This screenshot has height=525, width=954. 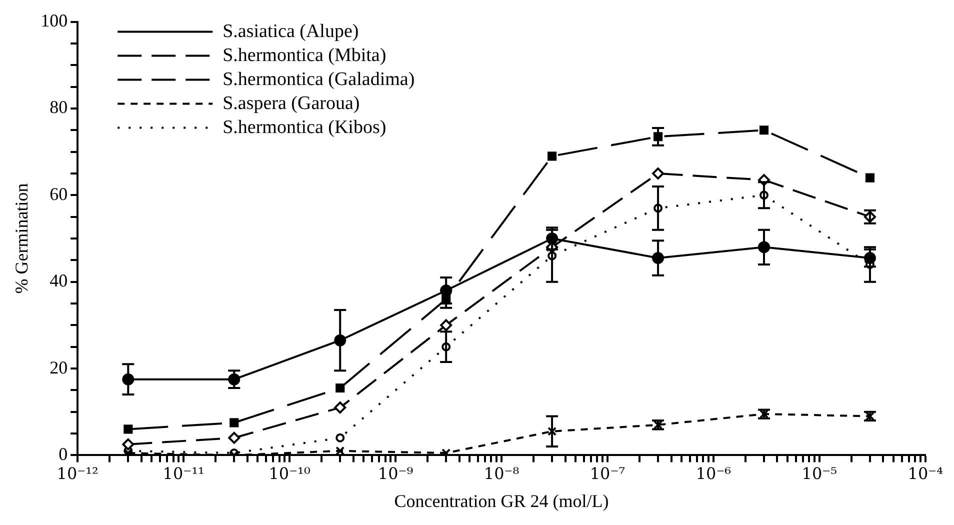 What do you see at coordinates (59, 107) in the screenshot?
I see `y-tick-label: 80` at bounding box center [59, 107].